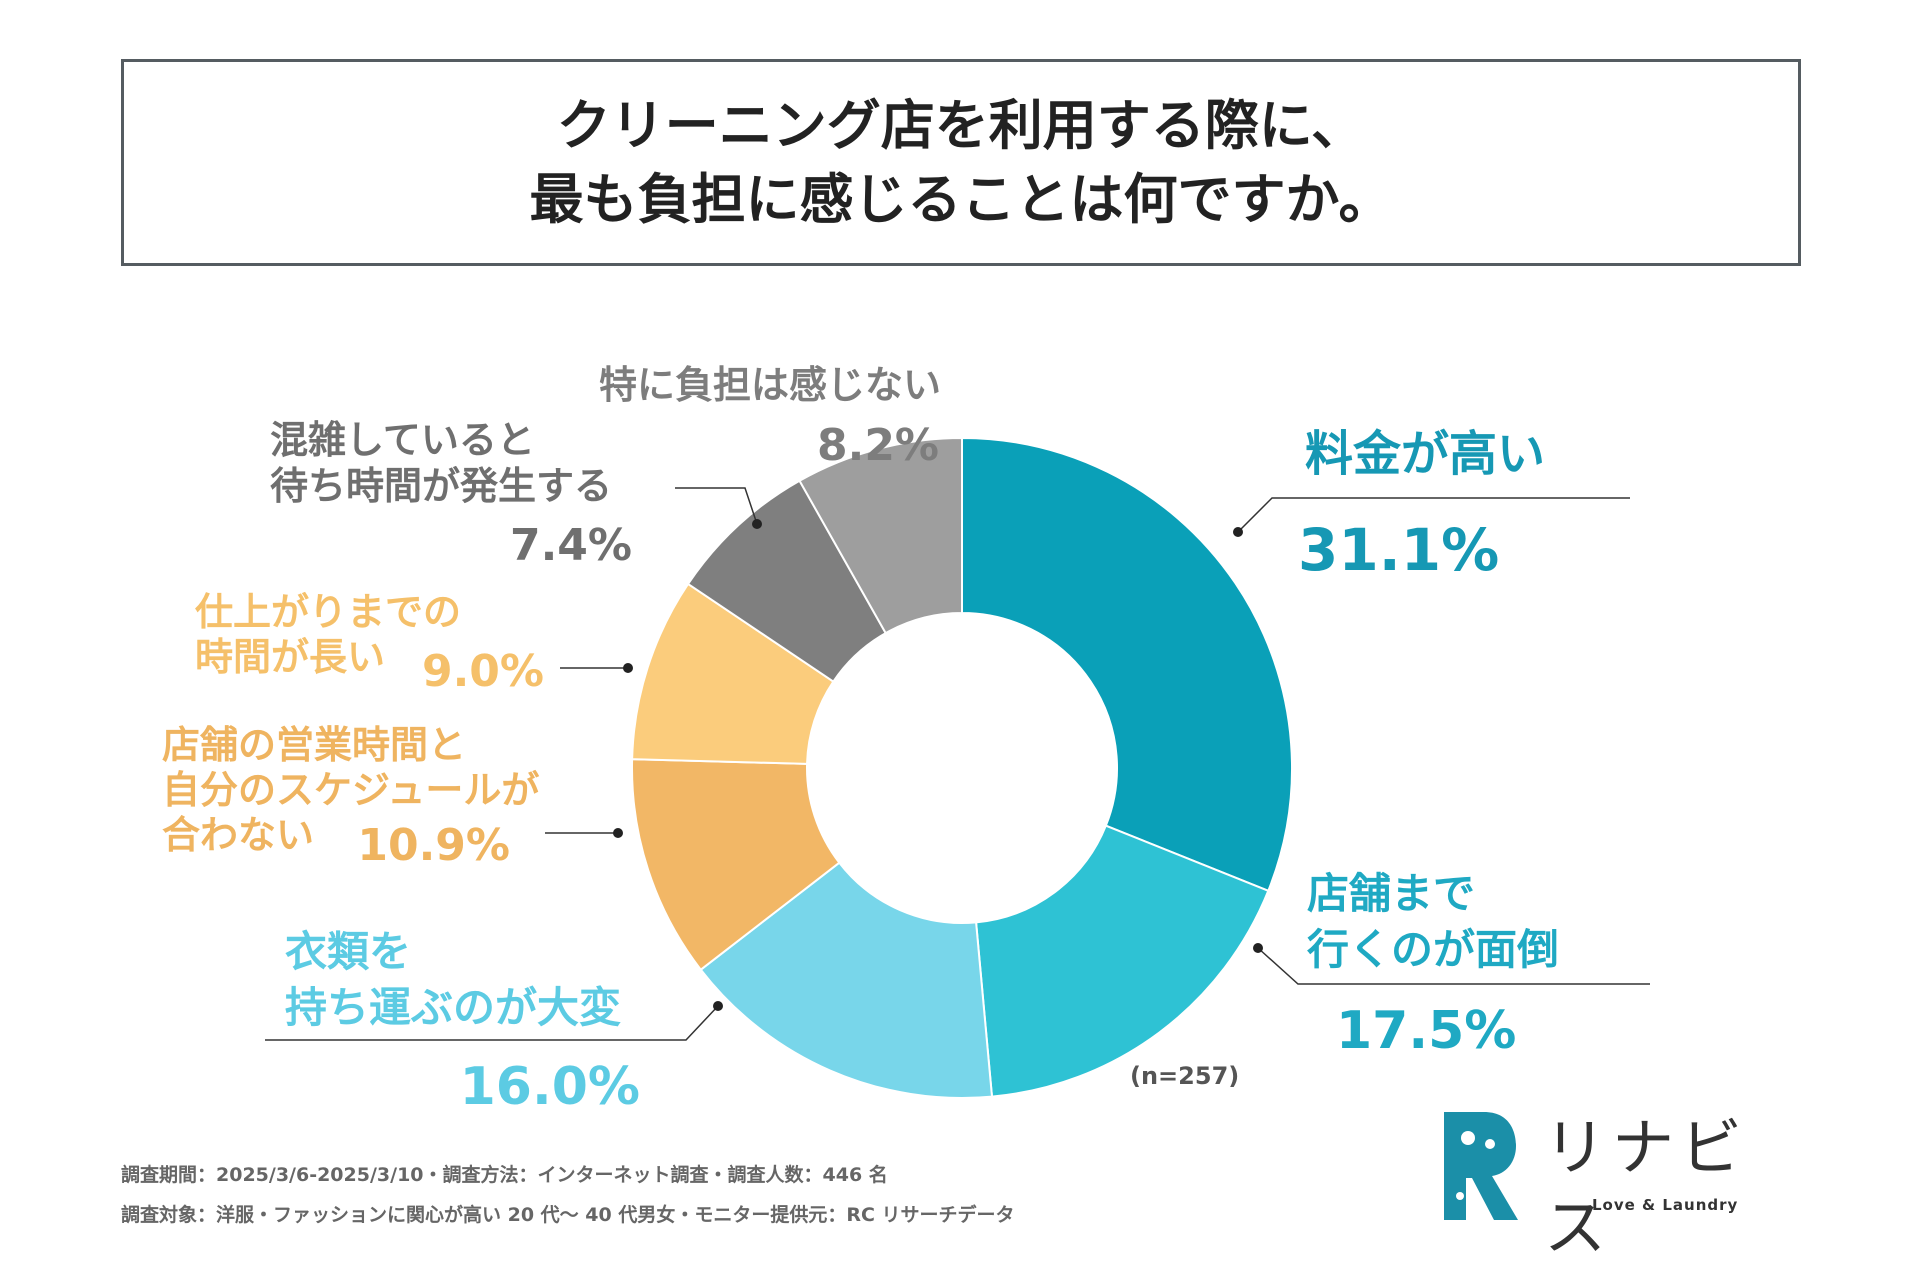  Describe the element at coordinates (878, 445) in the screenshot. I see `slice-value-7: 8.2%` at that location.